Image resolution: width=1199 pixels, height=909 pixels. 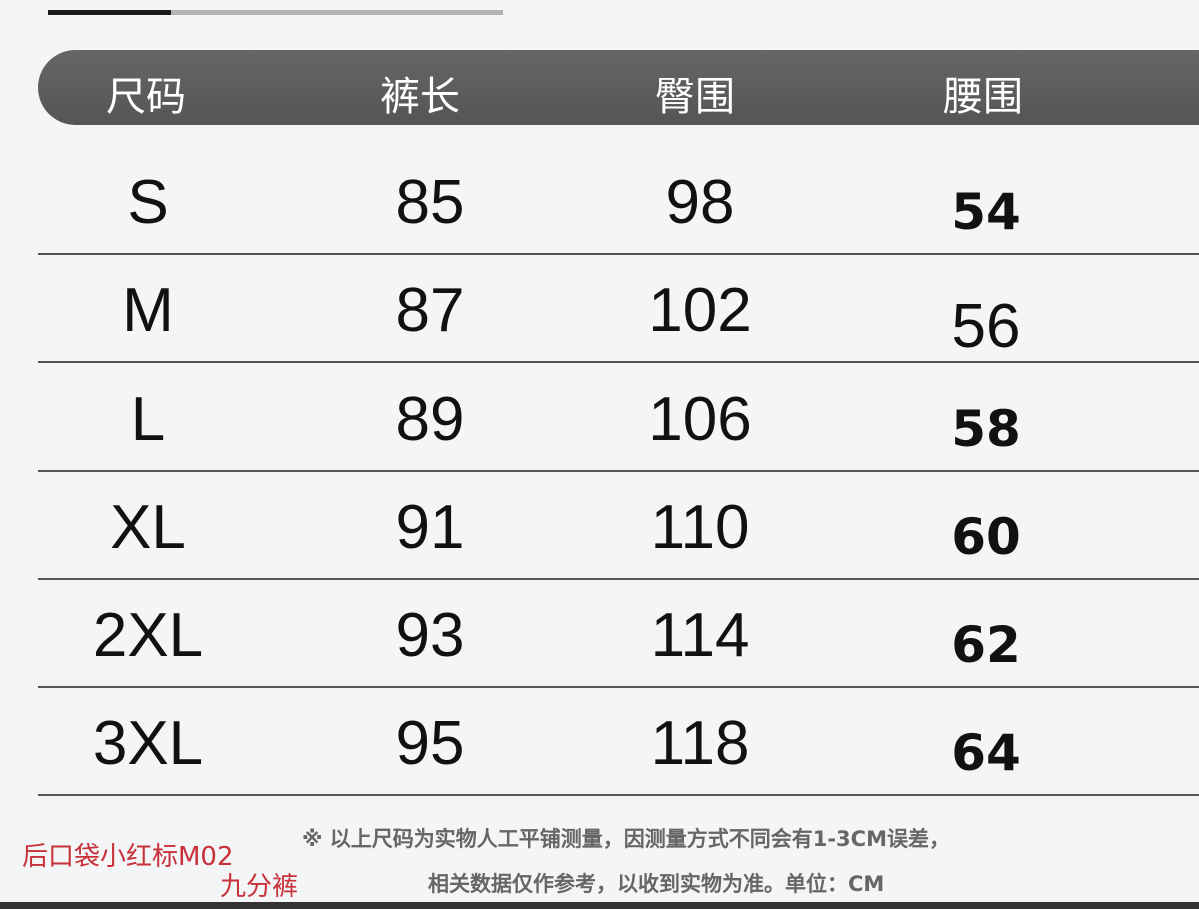 I want to click on bottom-edge, so click(x=599, y=905).